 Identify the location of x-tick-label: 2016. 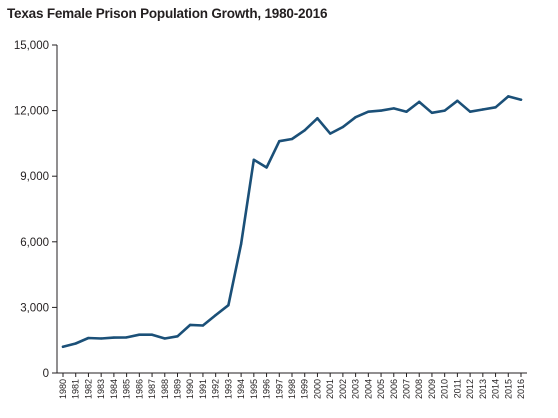
(521, 389).